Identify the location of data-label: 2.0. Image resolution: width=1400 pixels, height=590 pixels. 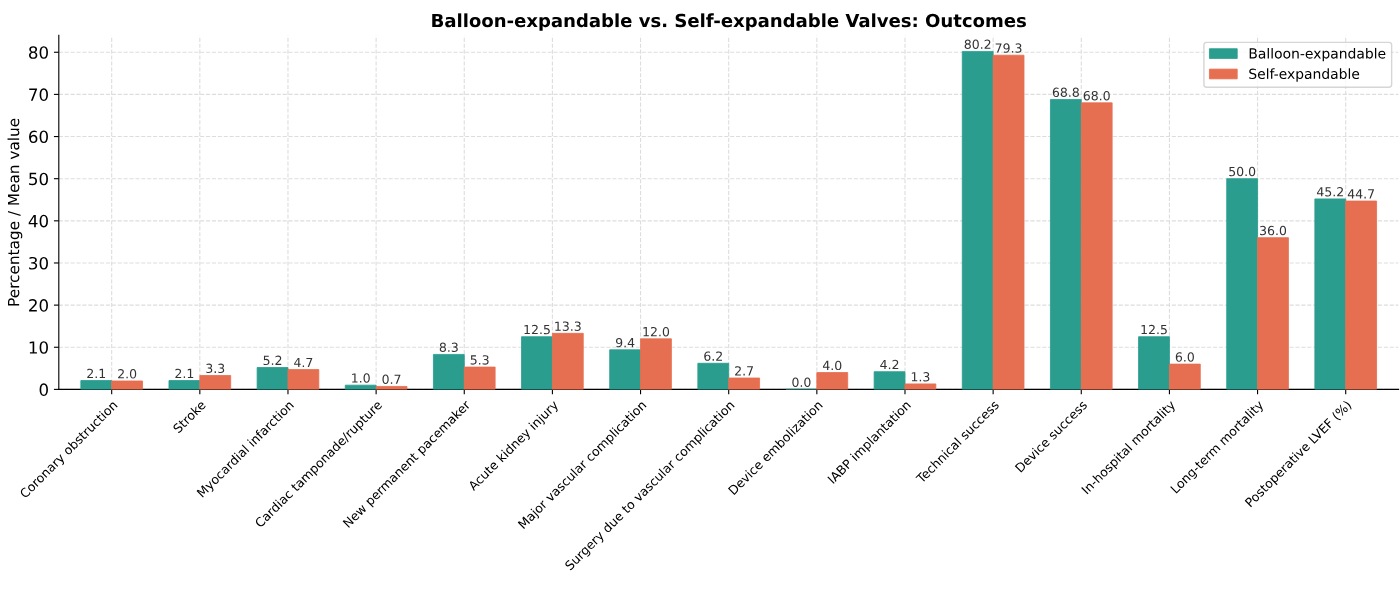
(127, 374).